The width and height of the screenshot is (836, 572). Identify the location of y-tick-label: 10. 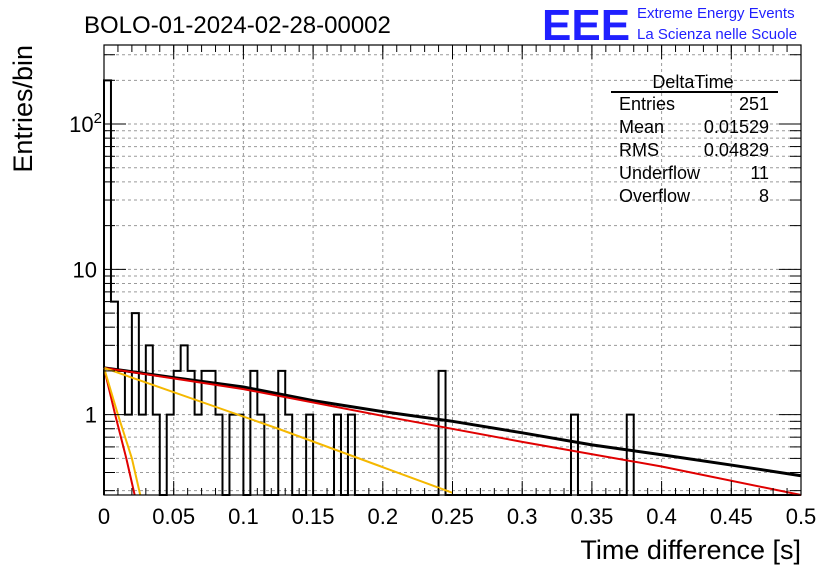
(85, 269).